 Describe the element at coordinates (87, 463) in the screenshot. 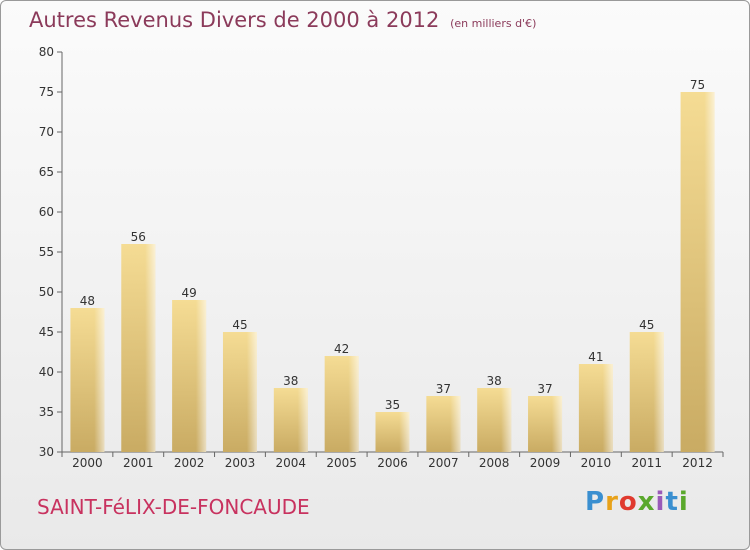

I see `x-tick-label: 2000` at that location.